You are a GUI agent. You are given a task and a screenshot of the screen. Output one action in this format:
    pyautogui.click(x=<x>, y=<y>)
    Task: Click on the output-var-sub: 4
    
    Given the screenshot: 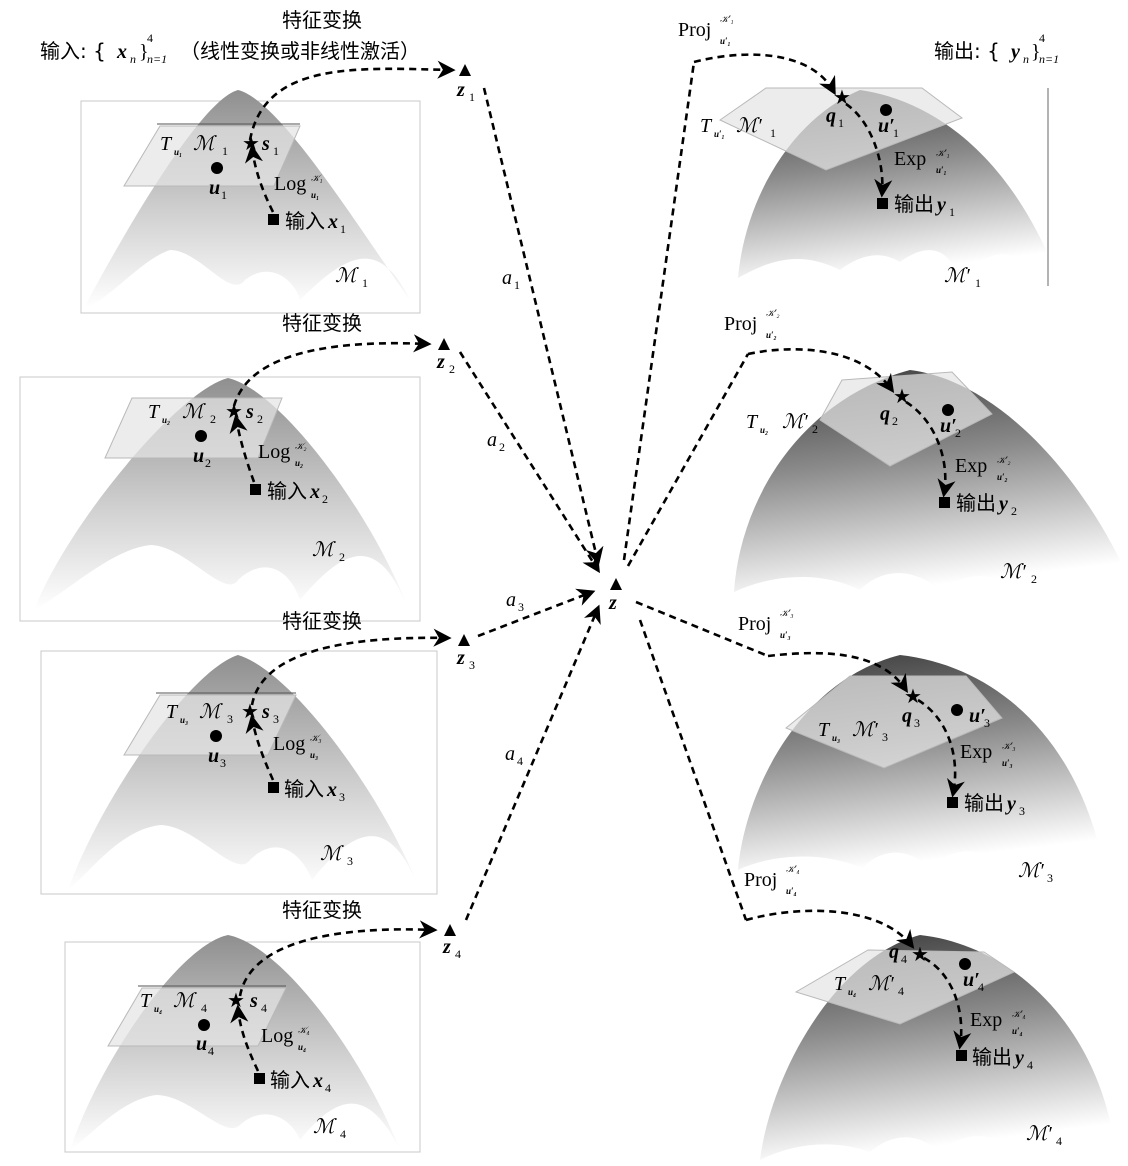 What is the action you would take?
    pyautogui.click(x=1030, y=1065)
    